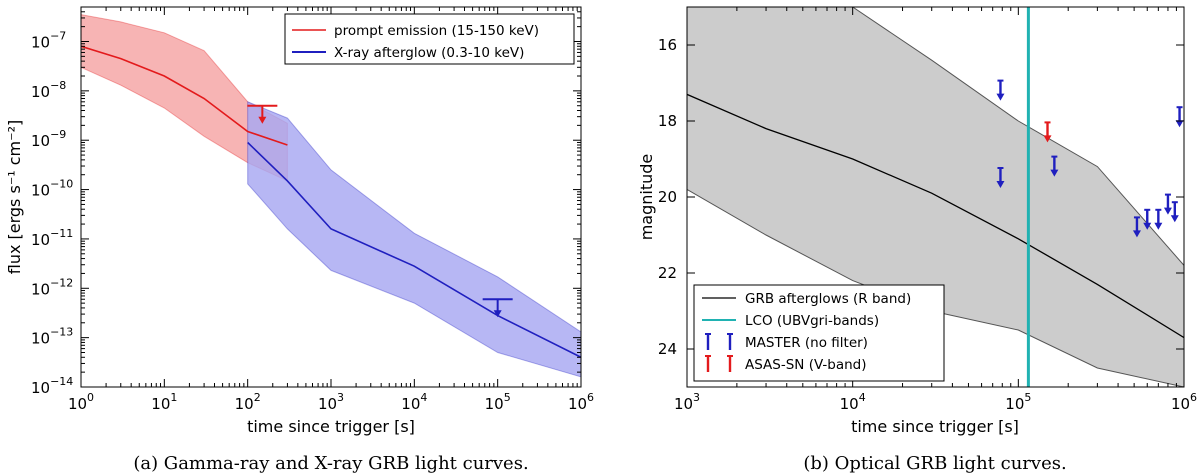 The width and height of the screenshot is (1200, 476). Describe the element at coordinates (429, 53) in the screenshot. I see `legend-label-1: X-ray afterglow (0.3-10 keV)` at that location.